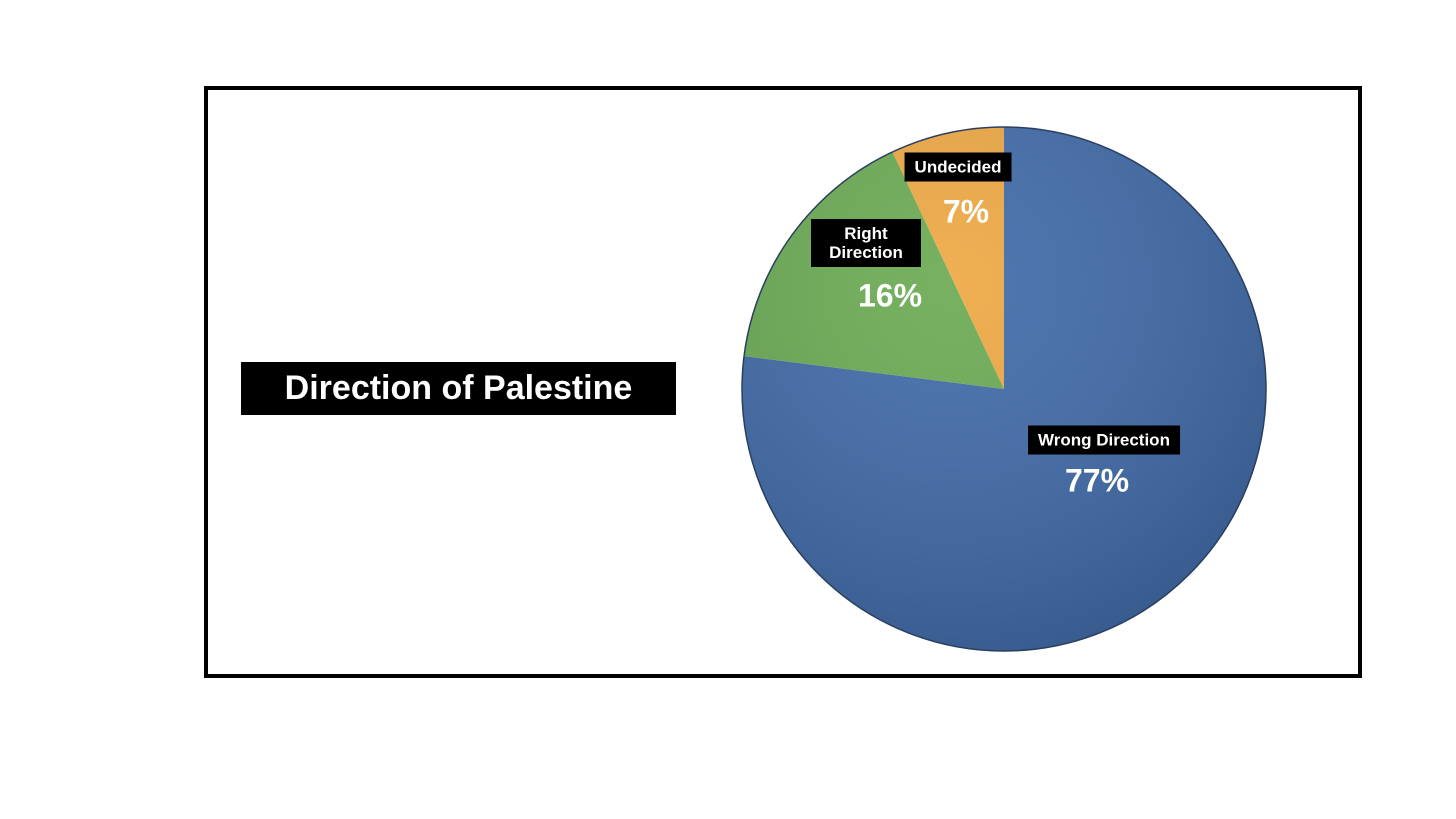 This screenshot has height=819, width=1456. What do you see at coordinates (458, 388) in the screenshot?
I see `chart-title: Direction of Palestine` at bounding box center [458, 388].